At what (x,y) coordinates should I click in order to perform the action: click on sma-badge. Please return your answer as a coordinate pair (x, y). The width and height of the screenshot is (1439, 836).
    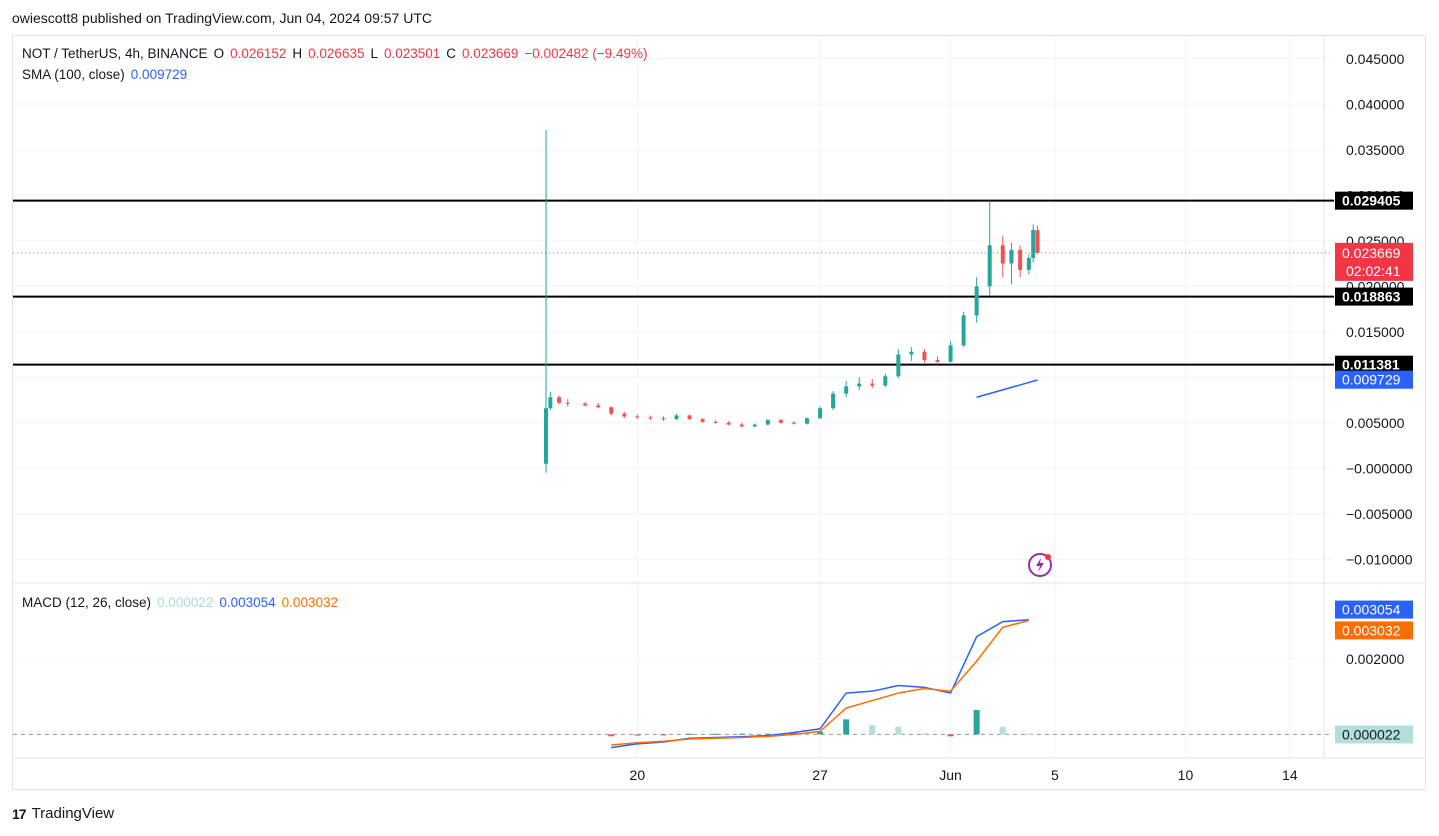
    Looking at the image, I should click on (1374, 379).